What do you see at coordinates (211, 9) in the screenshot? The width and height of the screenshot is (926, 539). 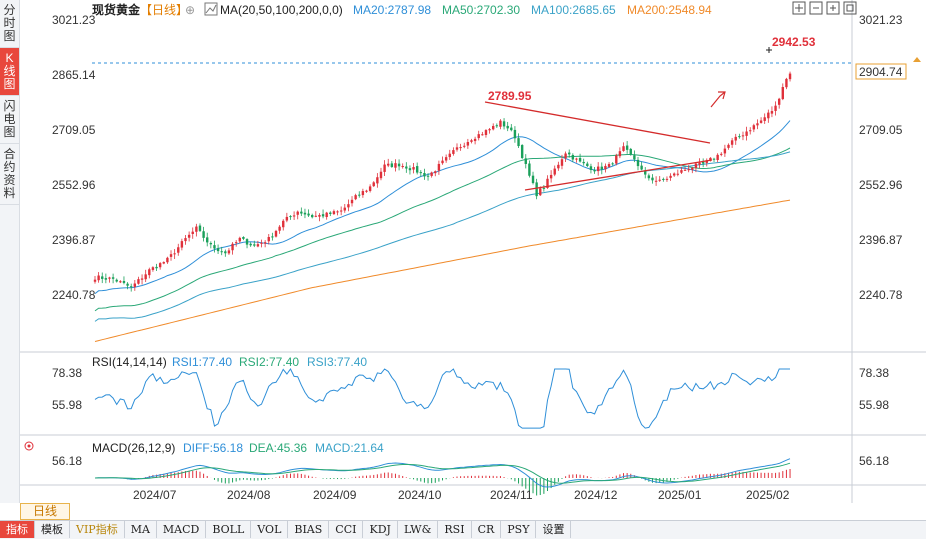 I see `indicator-chart-icon` at bounding box center [211, 9].